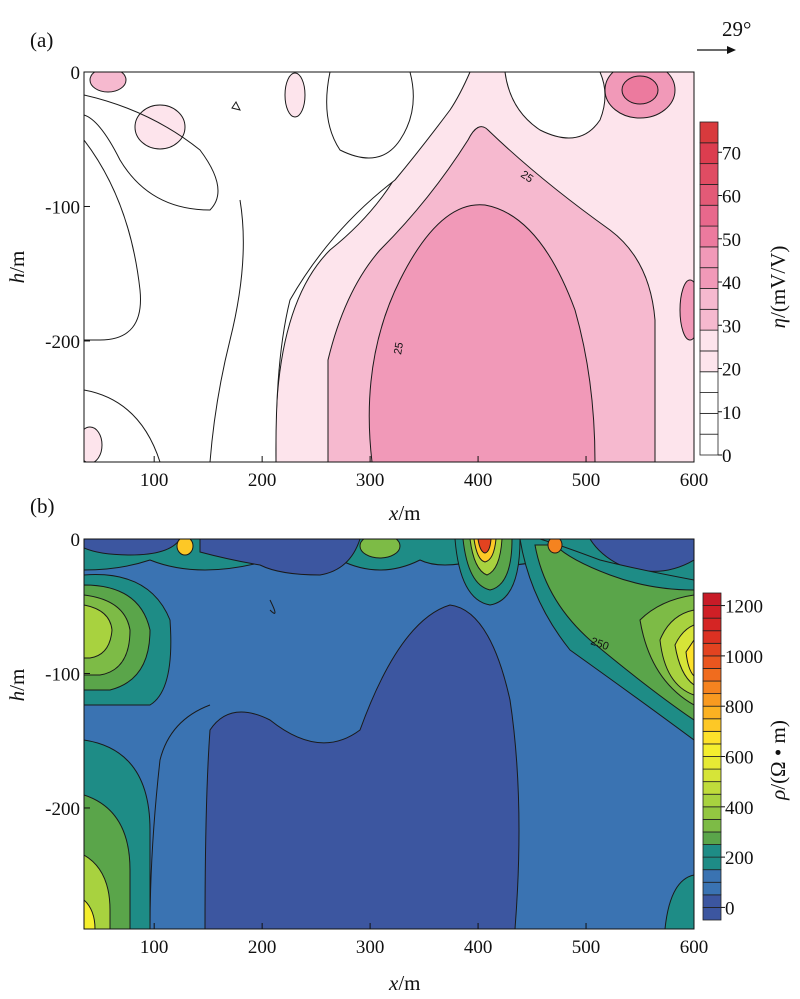  What do you see at coordinates (404, 513) in the screenshot?
I see `x-axis-label-a: x/m` at bounding box center [404, 513].